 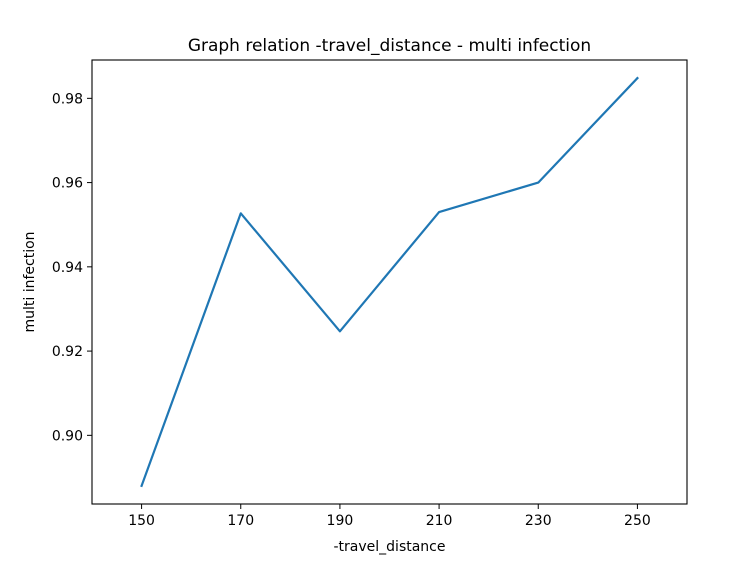 What do you see at coordinates (340, 521) in the screenshot?
I see `x-tick-label: 190` at bounding box center [340, 521].